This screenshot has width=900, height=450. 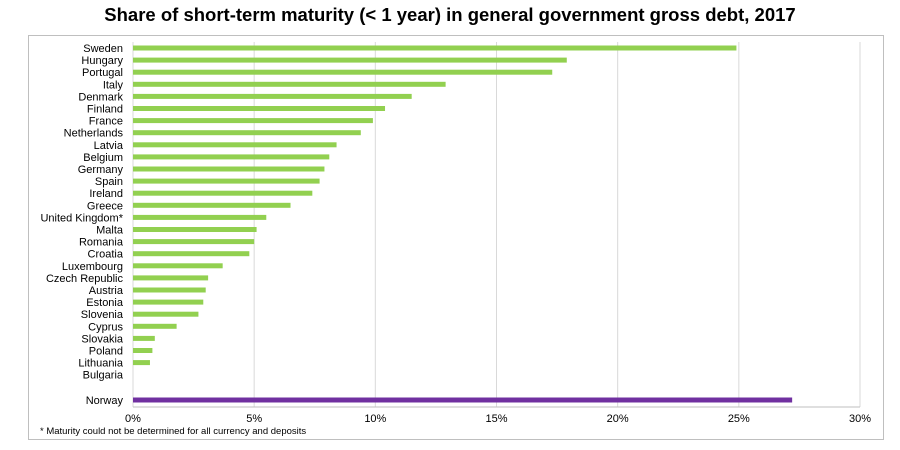 What do you see at coordinates (463, 400) in the screenshot?
I see `bar-norway` at bounding box center [463, 400].